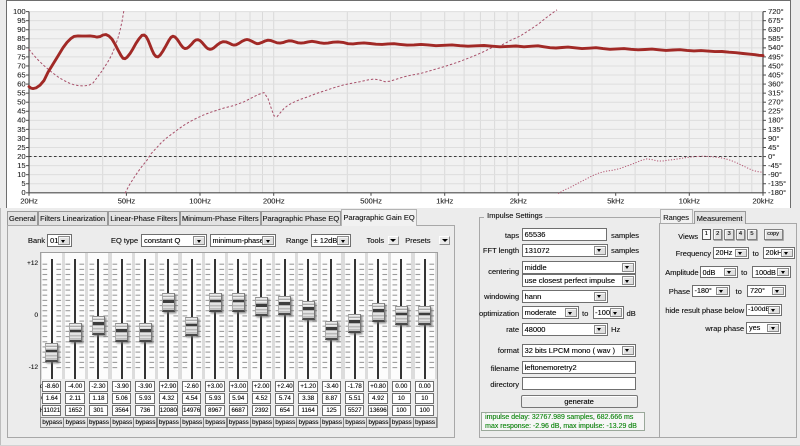 The image size is (800, 446). What do you see at coordinates (21, 56) in the screenshot?
I see `svg-text: 75` at bounding box center [21, 56].